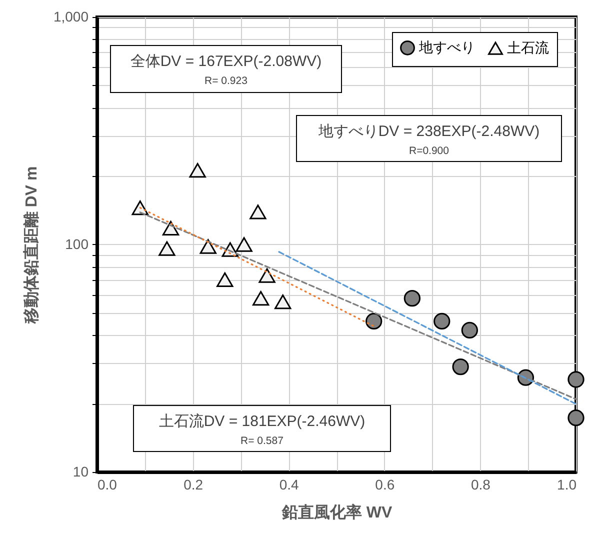  I want to click on legend-label: 地すべり, so click(446, 46).